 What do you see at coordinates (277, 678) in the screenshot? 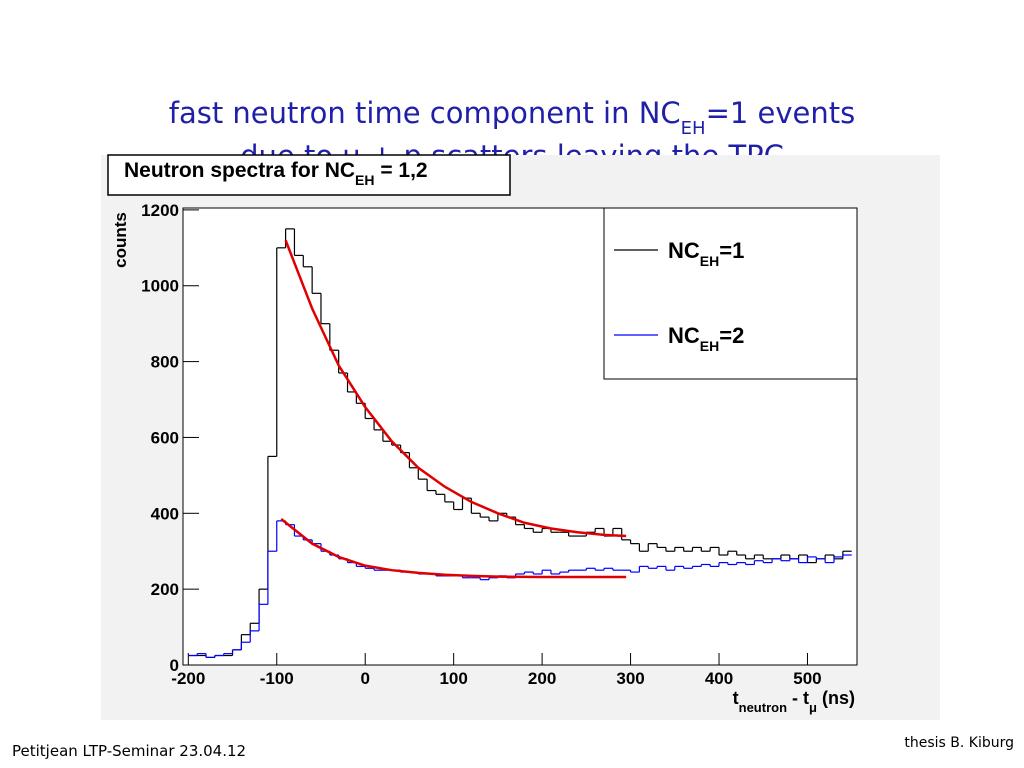
I see `x-tick-label: -100` at bounding box center [277, 678].